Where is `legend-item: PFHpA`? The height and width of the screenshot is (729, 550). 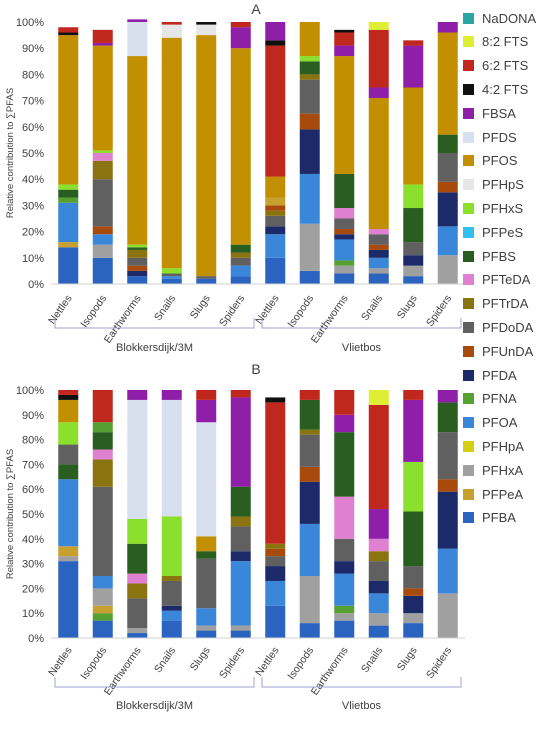 legend-item: PFHpA is located at coordinates (493, 446).